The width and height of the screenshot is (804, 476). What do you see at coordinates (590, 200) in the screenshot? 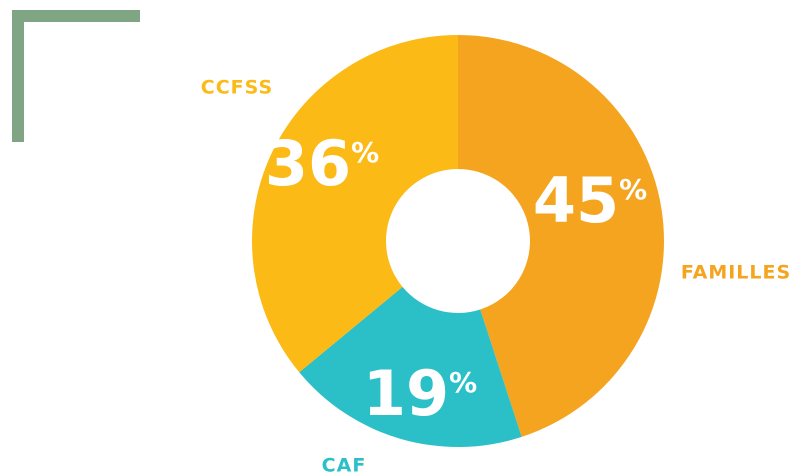
I see `value-label: 45%` at bounding box center [590, 200].